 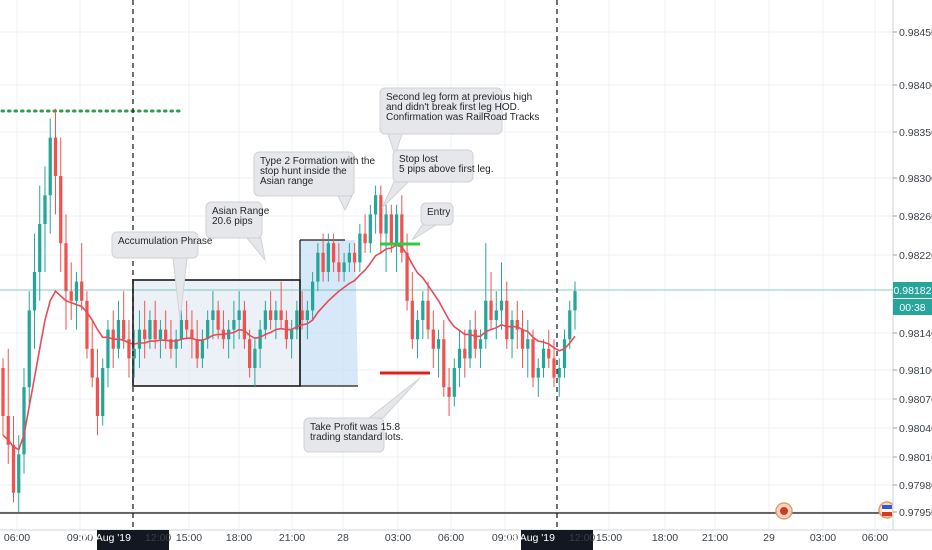 I want to click on annotation-text: Entry, so click(x=438, y=212).